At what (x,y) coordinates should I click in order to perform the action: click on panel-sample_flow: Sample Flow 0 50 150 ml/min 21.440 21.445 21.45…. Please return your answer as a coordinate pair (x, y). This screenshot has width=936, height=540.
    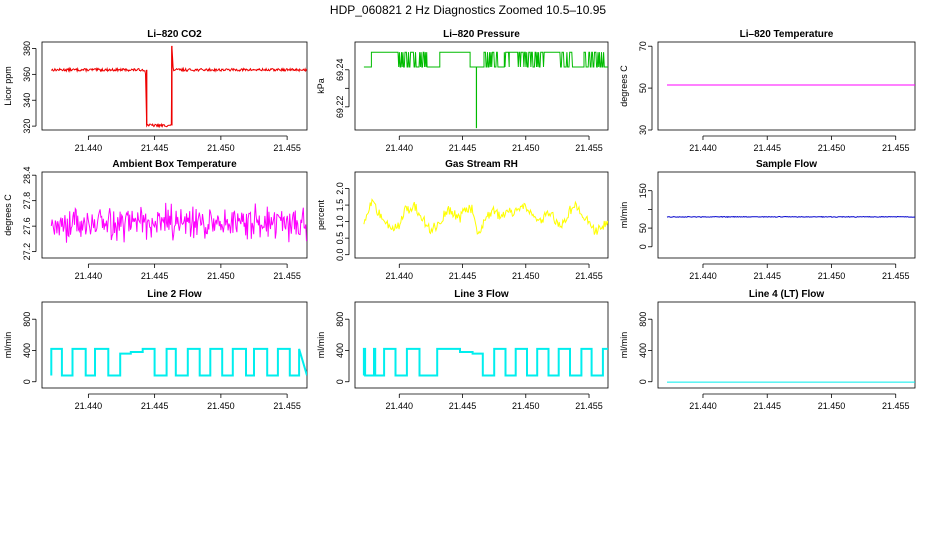
    Looking at the image, I should click on (767, 220).